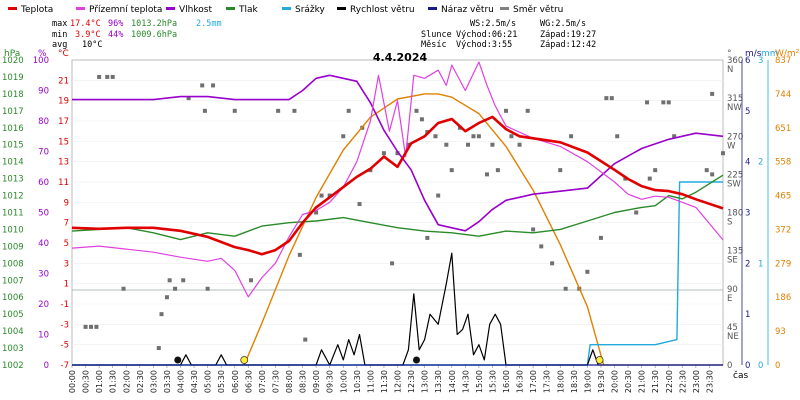  I want to click on stats-max-hum: 96%, so click(115, 24).